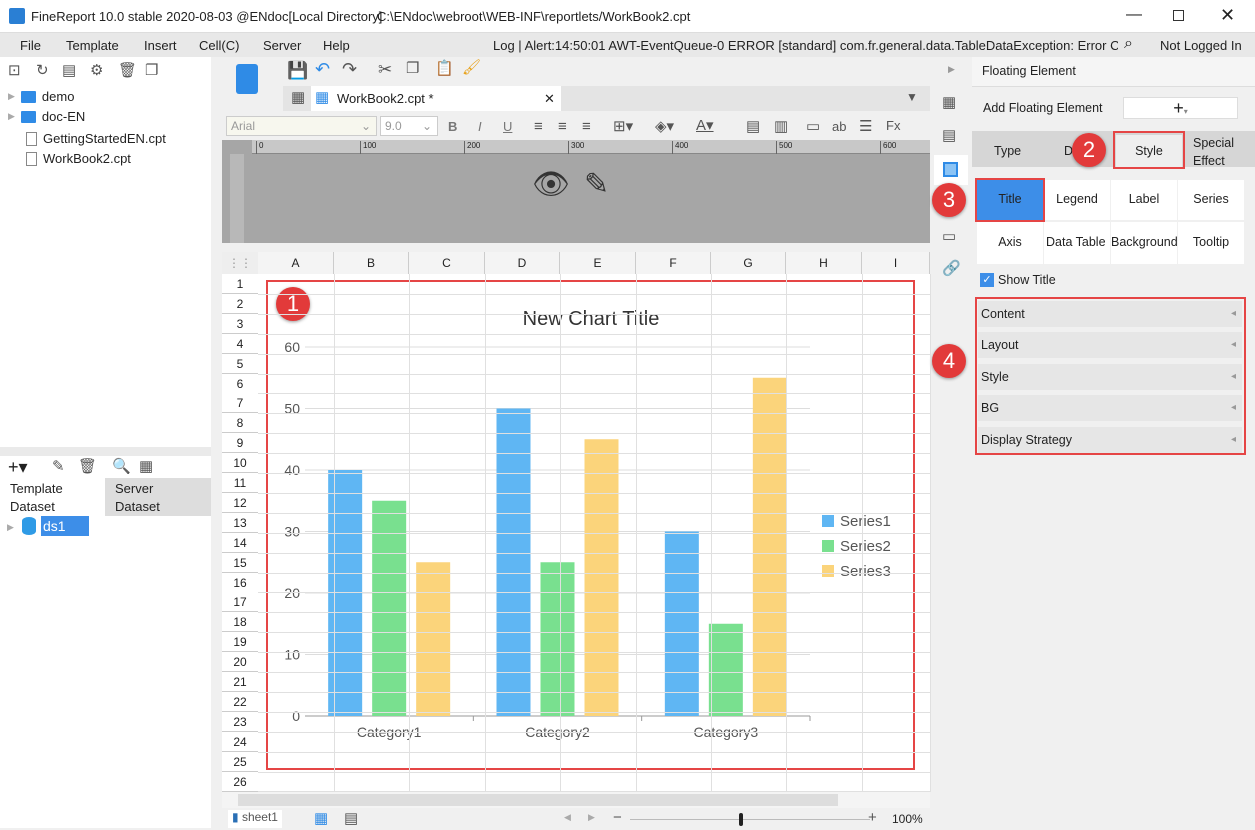 The image size is (1255, 830). What do you see at coordinates (385, 69) in the screenshot?
I see `cut-icon: ✂` at bounding box center [385, 69].